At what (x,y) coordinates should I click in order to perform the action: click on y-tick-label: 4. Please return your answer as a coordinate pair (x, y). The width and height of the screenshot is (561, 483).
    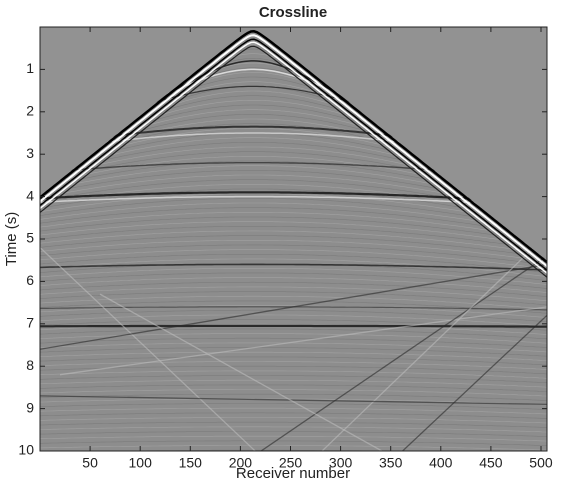
    Looking at the image, I should click on (30, 195).